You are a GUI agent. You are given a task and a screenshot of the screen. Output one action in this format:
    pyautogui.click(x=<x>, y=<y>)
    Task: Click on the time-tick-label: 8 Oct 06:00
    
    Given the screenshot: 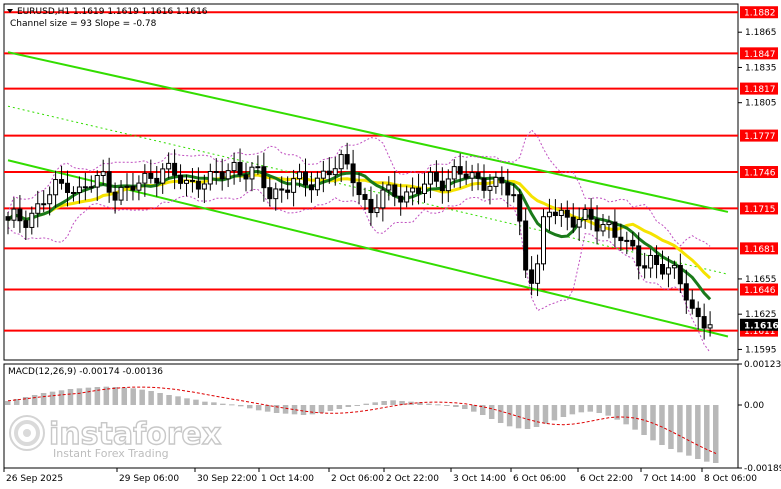 What is the action you would take?
    pyautogui.click(x=730, y=479)
    